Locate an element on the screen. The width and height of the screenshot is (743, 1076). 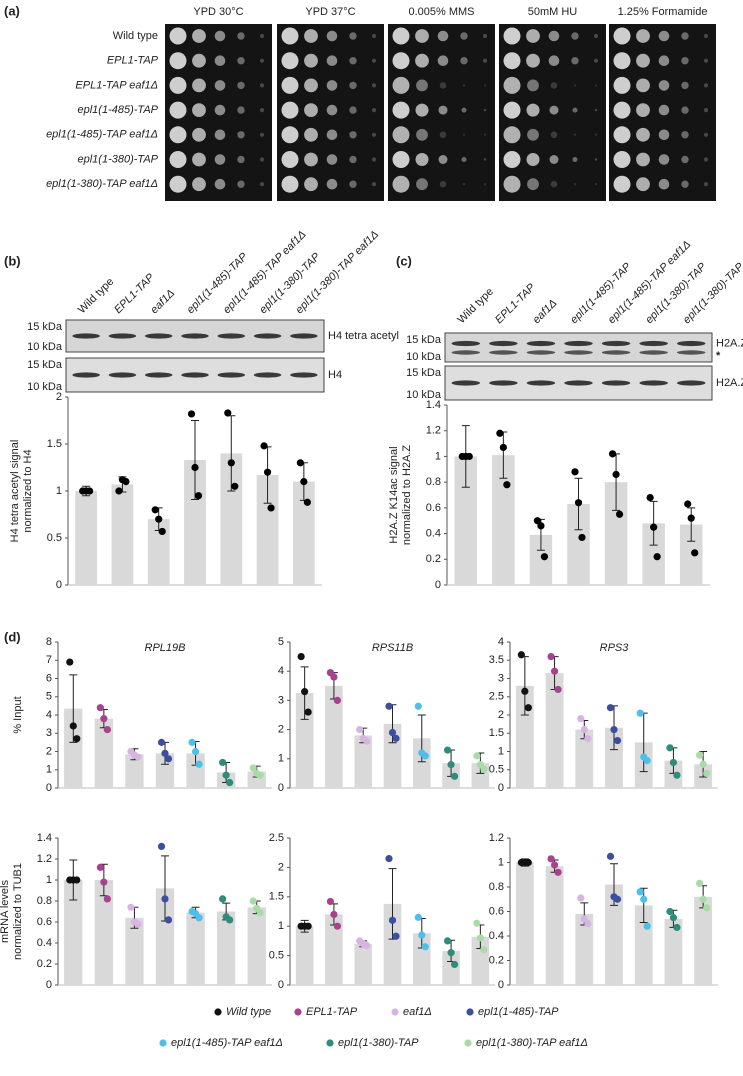
marker-label: 10 kDa is located at coordinates (424, 395).